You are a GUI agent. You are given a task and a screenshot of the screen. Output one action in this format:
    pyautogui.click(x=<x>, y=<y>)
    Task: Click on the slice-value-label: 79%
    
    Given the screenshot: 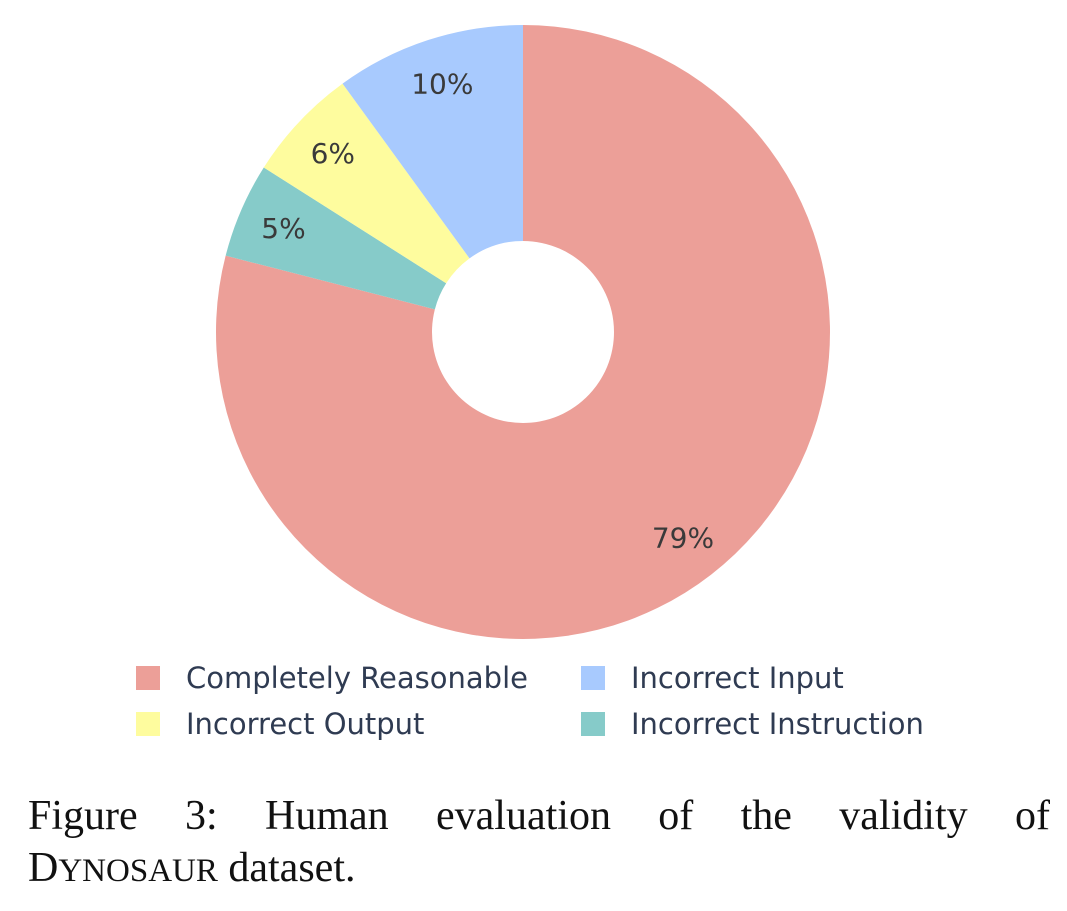 What is the action you would take?
    pyautogui.click(x=683, y=538)
    